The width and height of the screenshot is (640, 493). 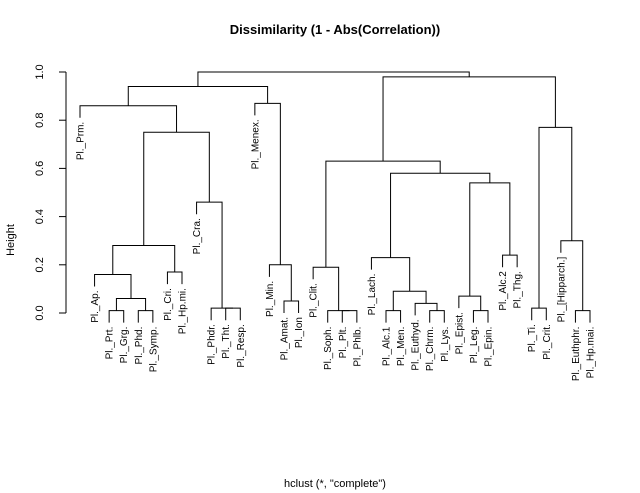 I want to click on y-axis-label: Height, so click(x=11, y=240).